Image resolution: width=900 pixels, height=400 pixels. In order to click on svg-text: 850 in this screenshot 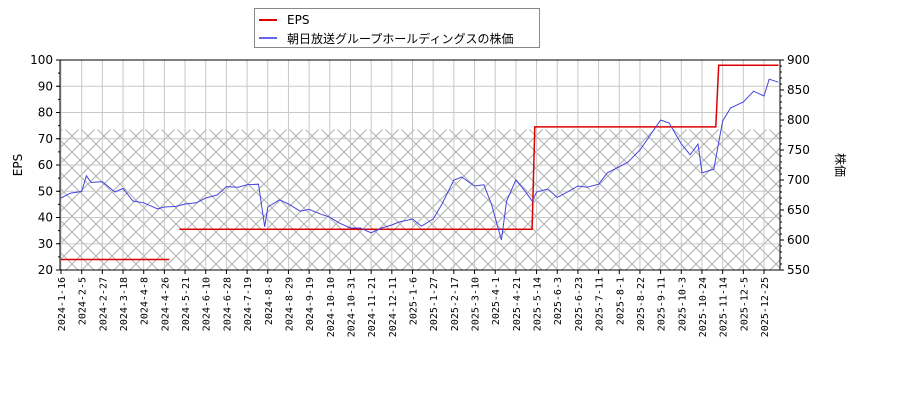, I will do `click(798, 90)`.